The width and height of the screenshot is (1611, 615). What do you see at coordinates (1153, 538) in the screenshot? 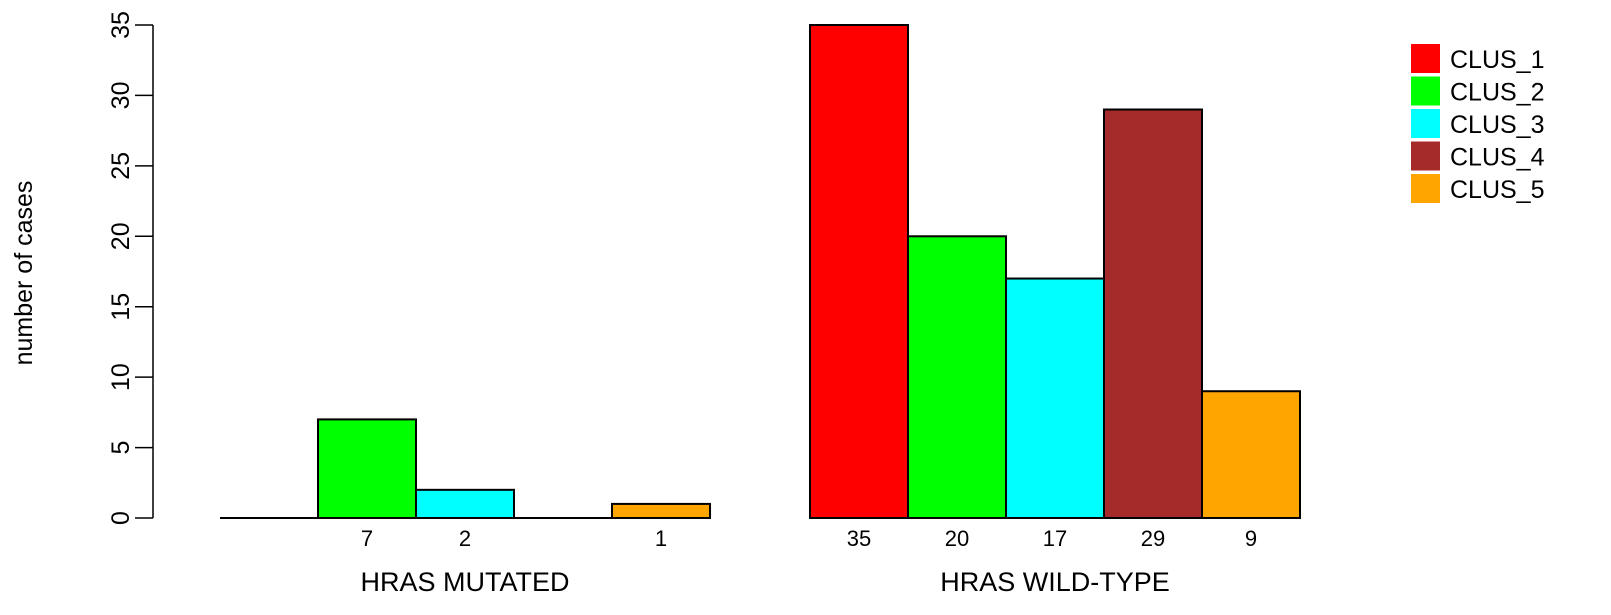
I see `bar-value-label: 29` at bounding box center [1153, 538].